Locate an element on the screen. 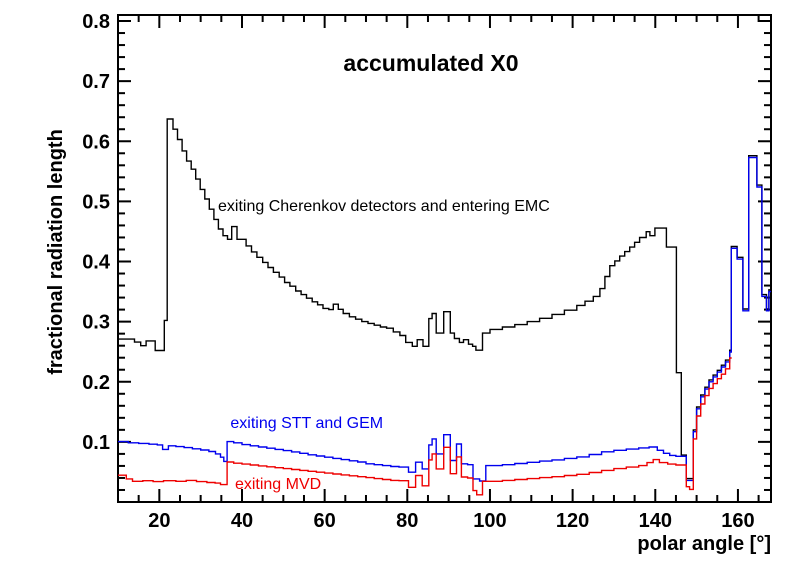 This screenshot has width=796, height=572. y-tick-label: 0.3 is located at coordinates (96, 323).